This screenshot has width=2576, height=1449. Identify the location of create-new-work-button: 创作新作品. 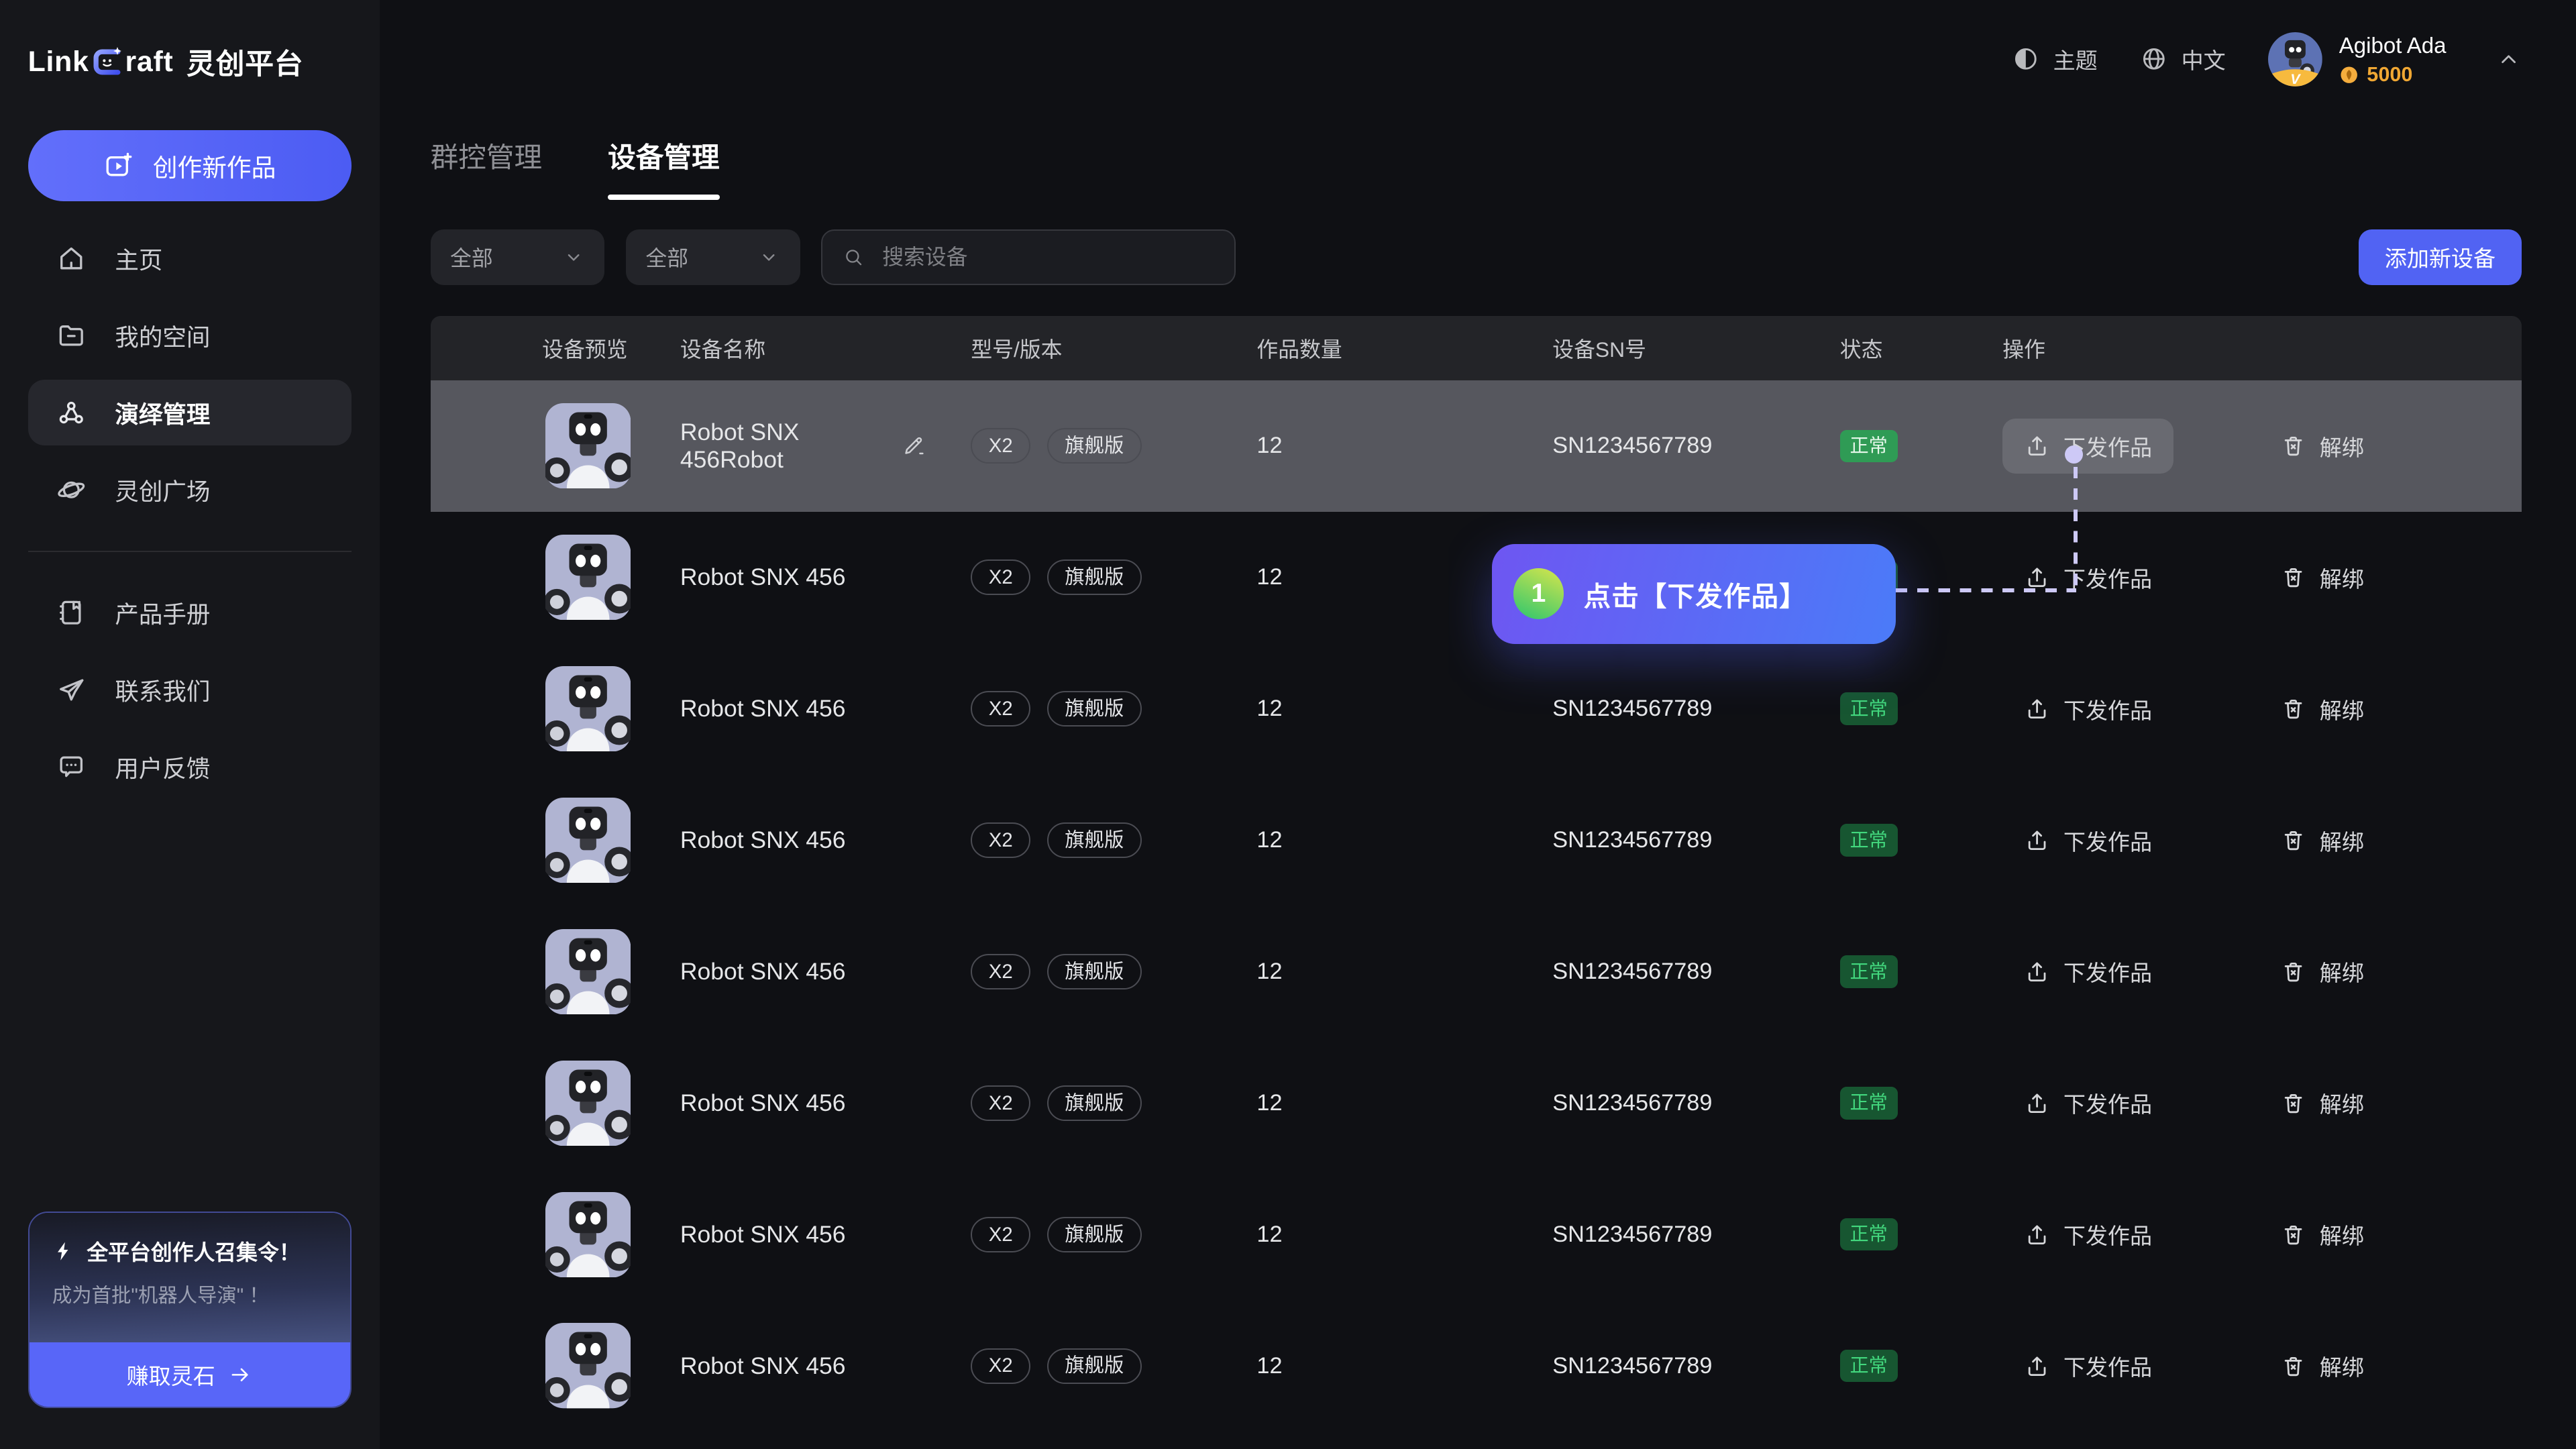
(190, 165).